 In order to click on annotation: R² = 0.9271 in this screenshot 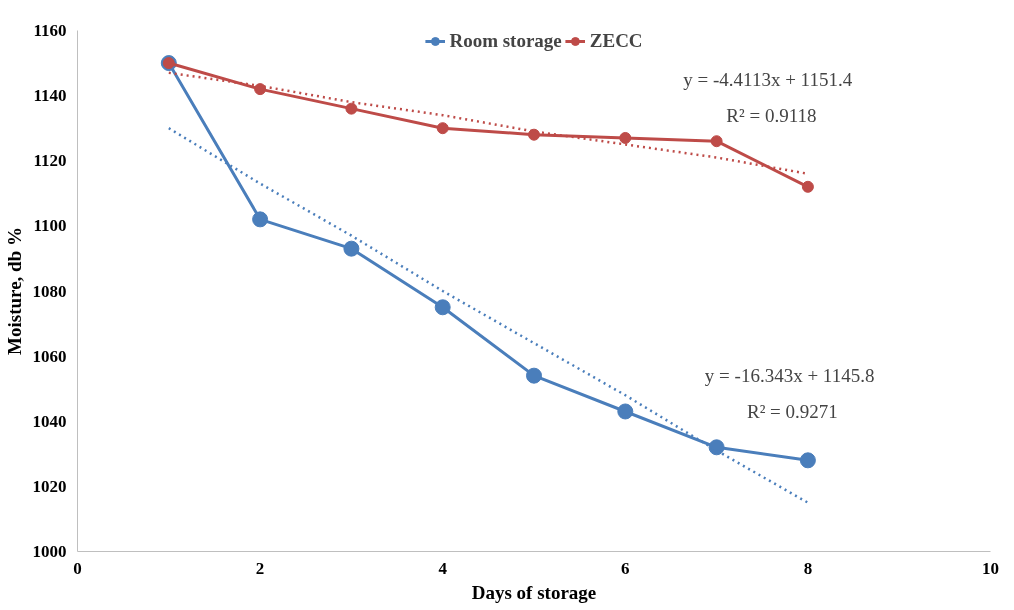, I will do `click(792, 411)`.